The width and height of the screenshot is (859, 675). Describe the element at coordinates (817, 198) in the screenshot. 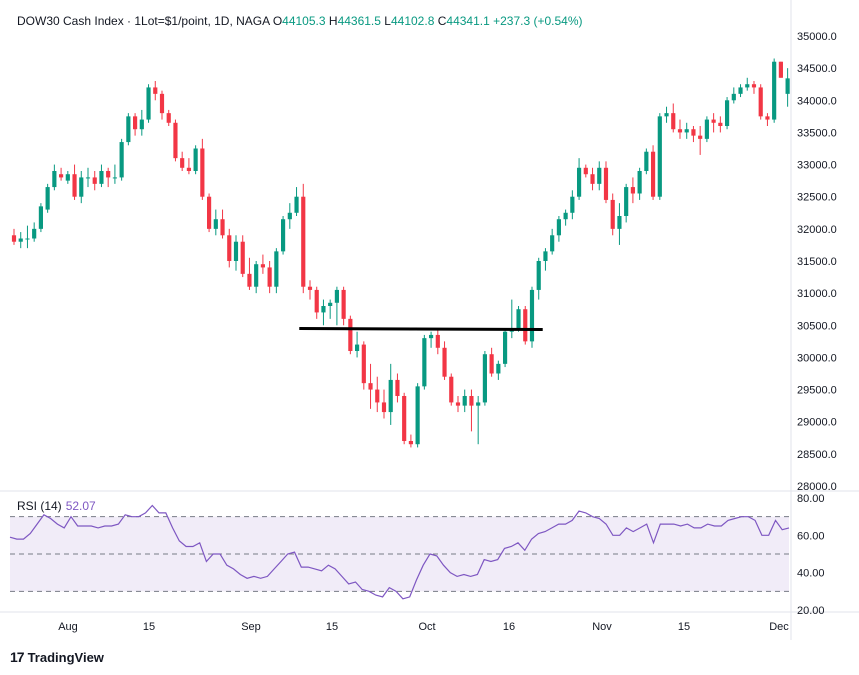

I see `price-tick-label: 32500.0` at that location.